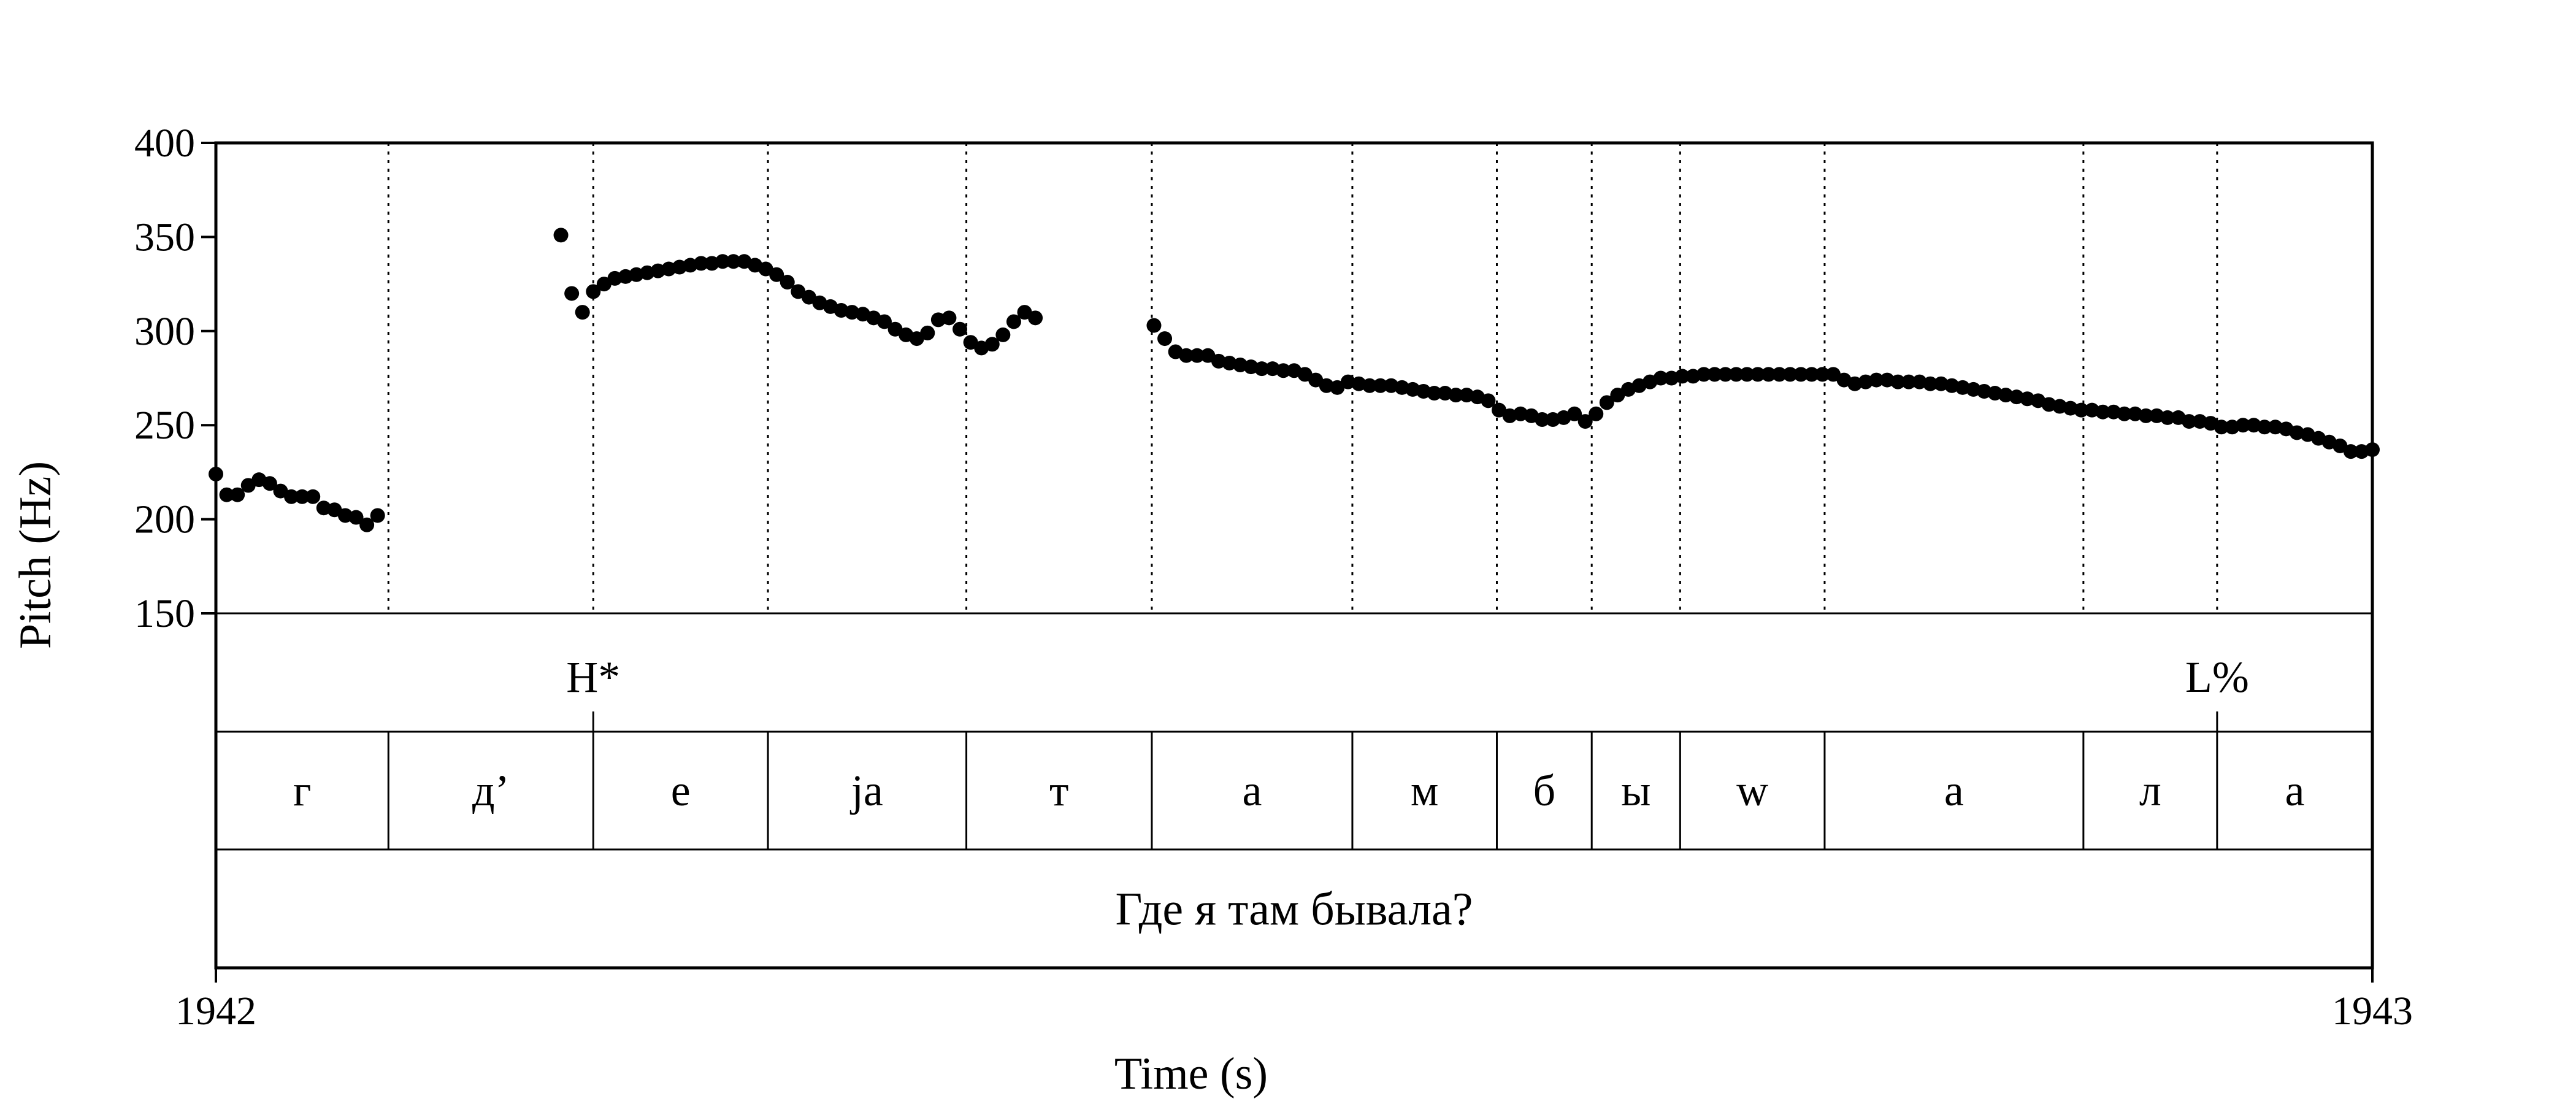 This screenshot has height=1104, width=2576. I want to click on y-tick-label: 350, so click(164, 237).